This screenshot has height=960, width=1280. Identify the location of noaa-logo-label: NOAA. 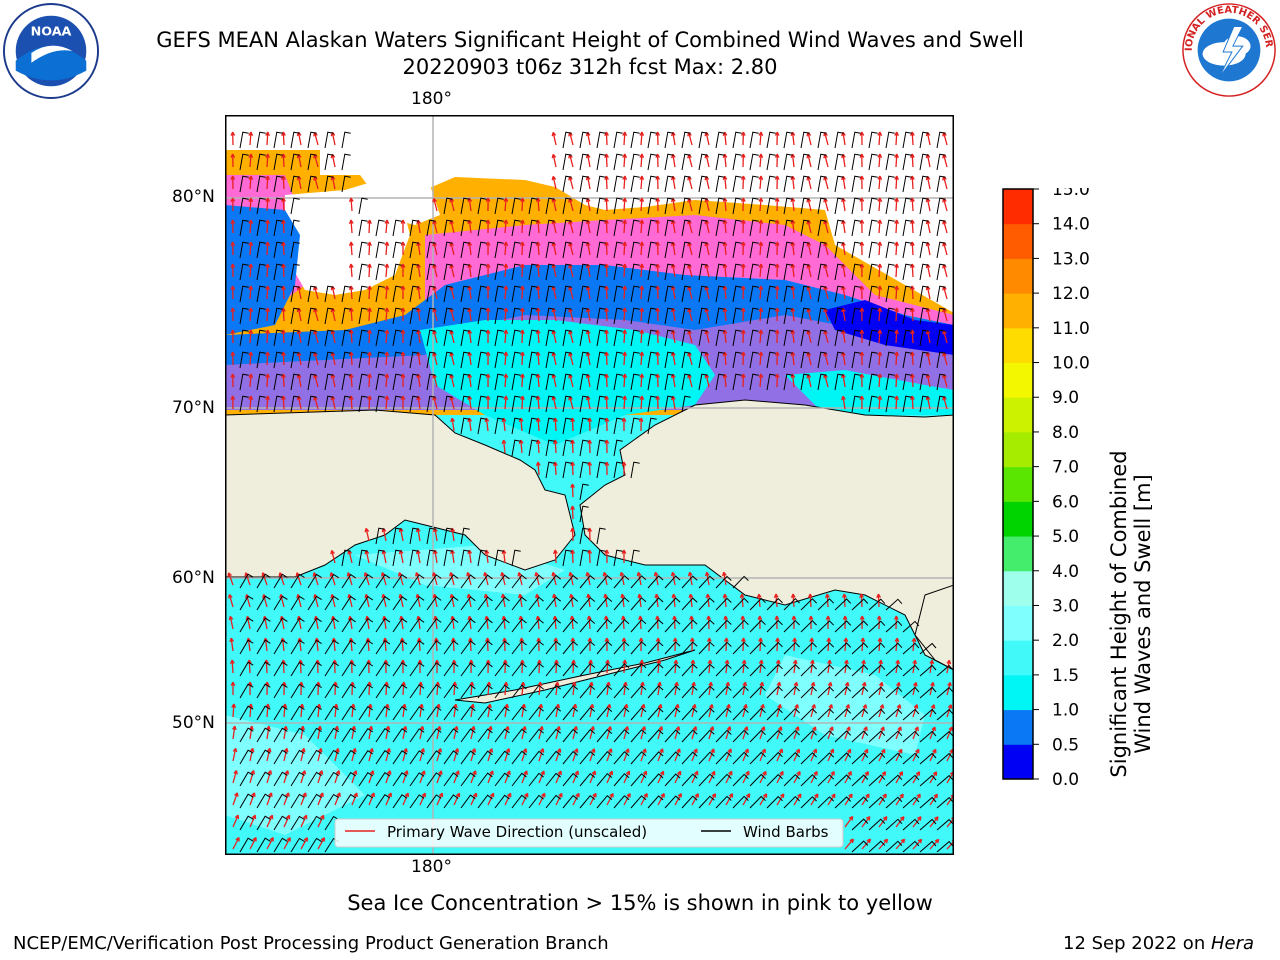
(51, 31).